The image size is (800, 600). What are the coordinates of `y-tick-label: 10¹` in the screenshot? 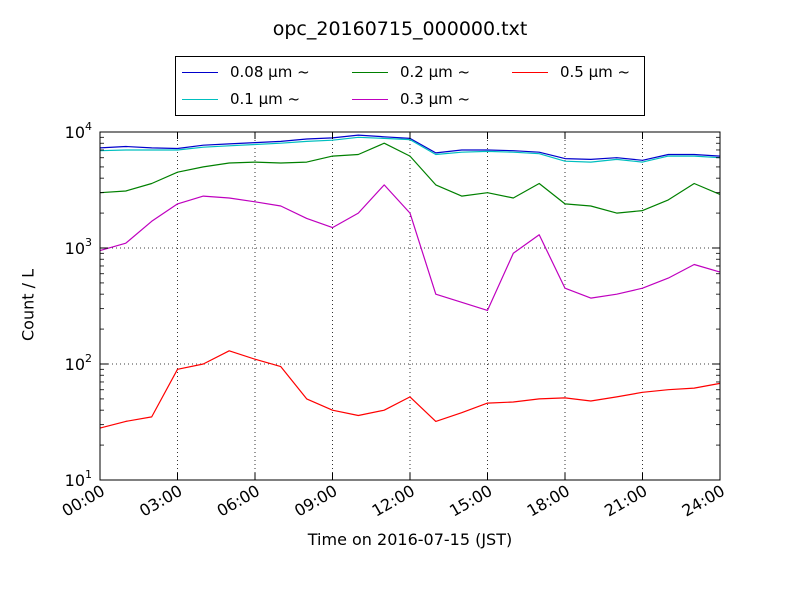 It's located at (78, 479).